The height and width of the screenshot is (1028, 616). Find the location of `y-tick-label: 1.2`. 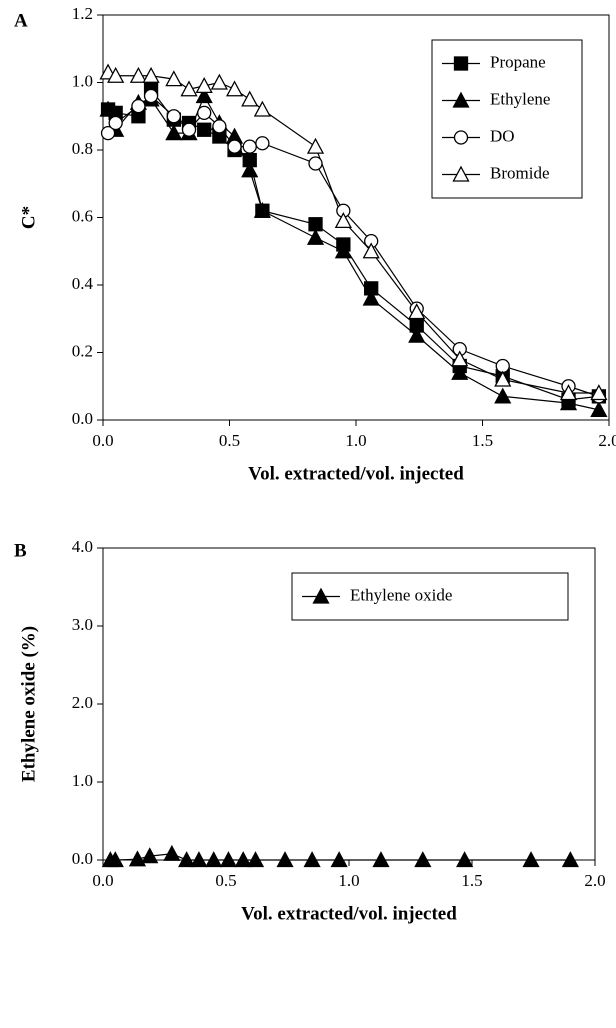

y-tick-label: 1.2 is located at coordinates (82, 13).